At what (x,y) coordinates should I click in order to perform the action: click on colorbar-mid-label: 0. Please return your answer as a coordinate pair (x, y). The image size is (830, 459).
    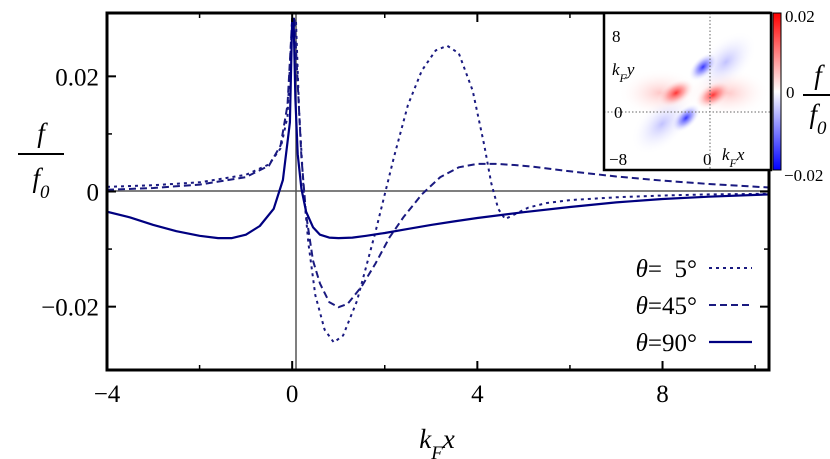
    Looking at the image, I should click on (790, 92).